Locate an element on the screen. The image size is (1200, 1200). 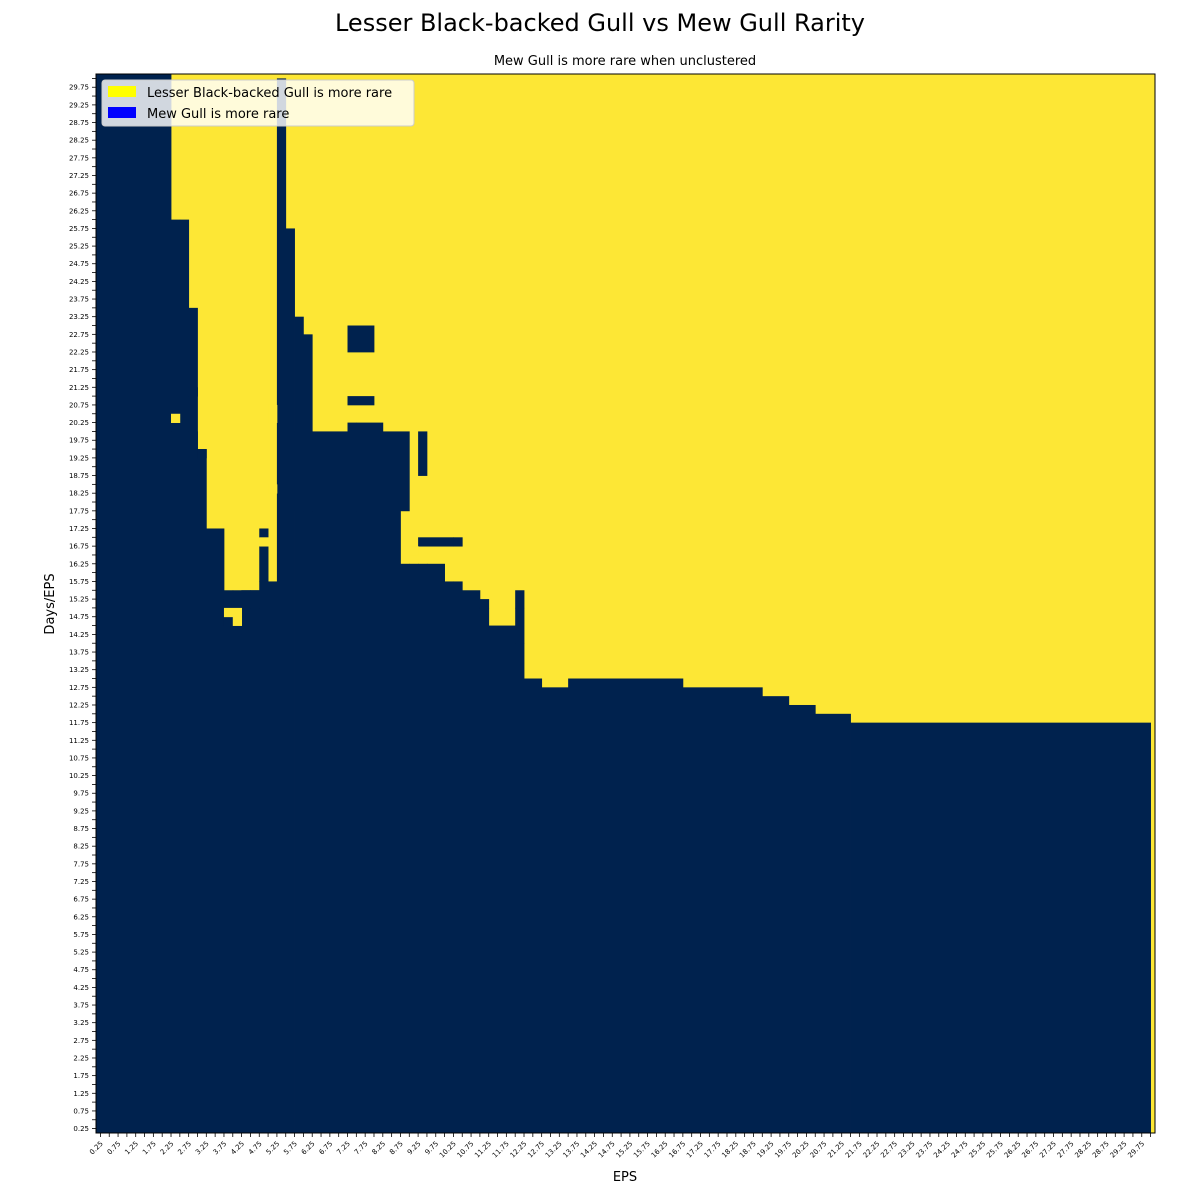
x-tick-label: 26.75 is located at coordinates (1030, 1150).